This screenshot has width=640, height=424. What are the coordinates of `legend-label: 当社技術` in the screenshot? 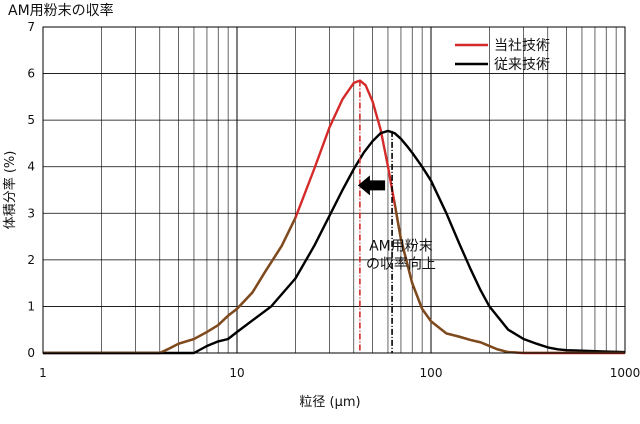 It's located at (522, 46).